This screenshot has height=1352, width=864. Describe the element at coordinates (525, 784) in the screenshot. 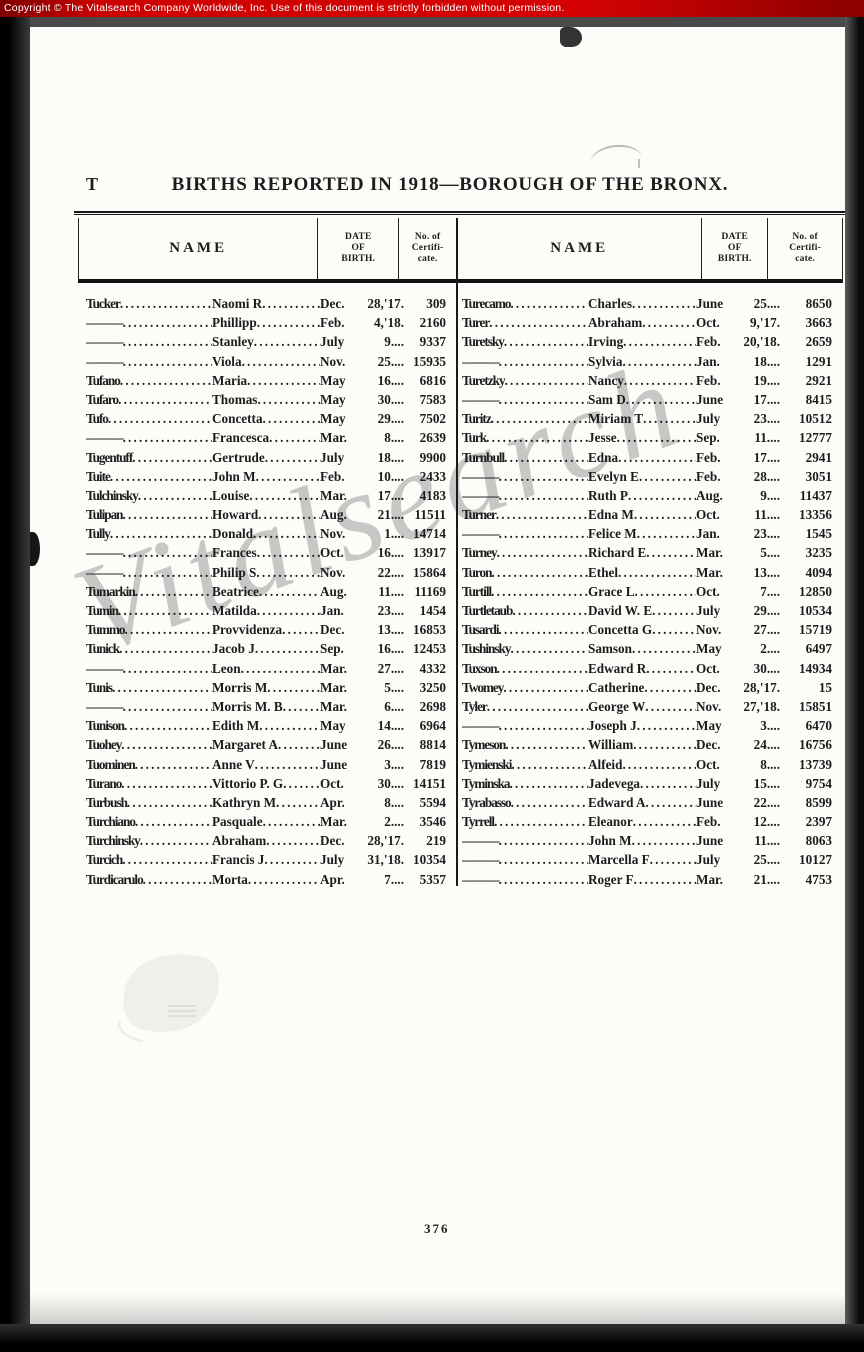

I see `surname-cell: Tyminska` at that location.